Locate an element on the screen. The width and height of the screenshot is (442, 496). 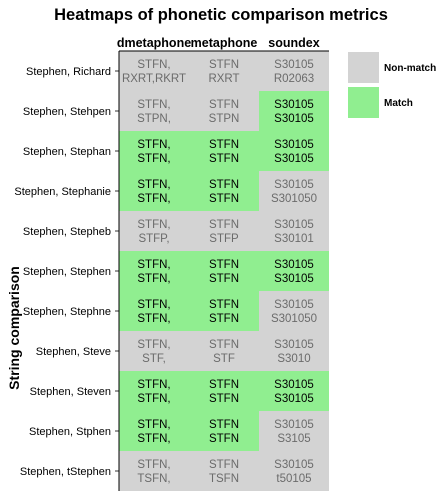
legend-swatch is located at coordinates (363, 102).